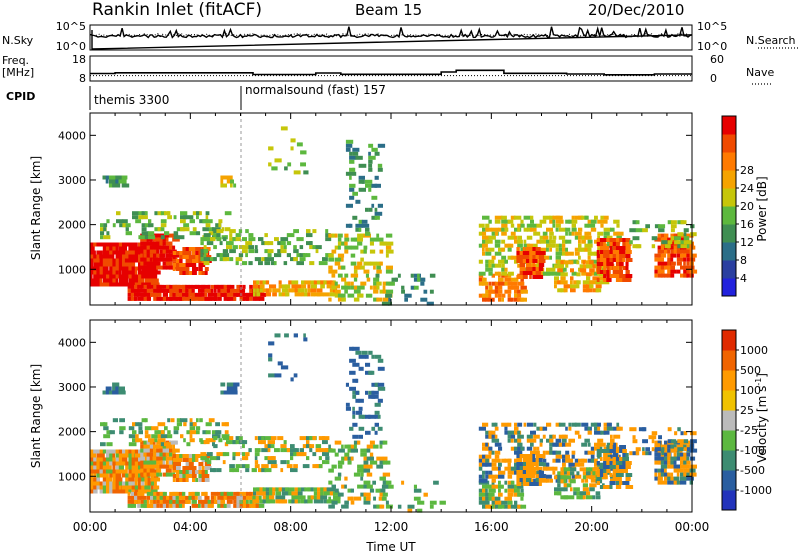 The height and width of the screenshot is (554, 800). What do you see at coordinates (762, 375) in the screenshot?
I see `velocity-label-end: ]` at bounding box center [762, 375].